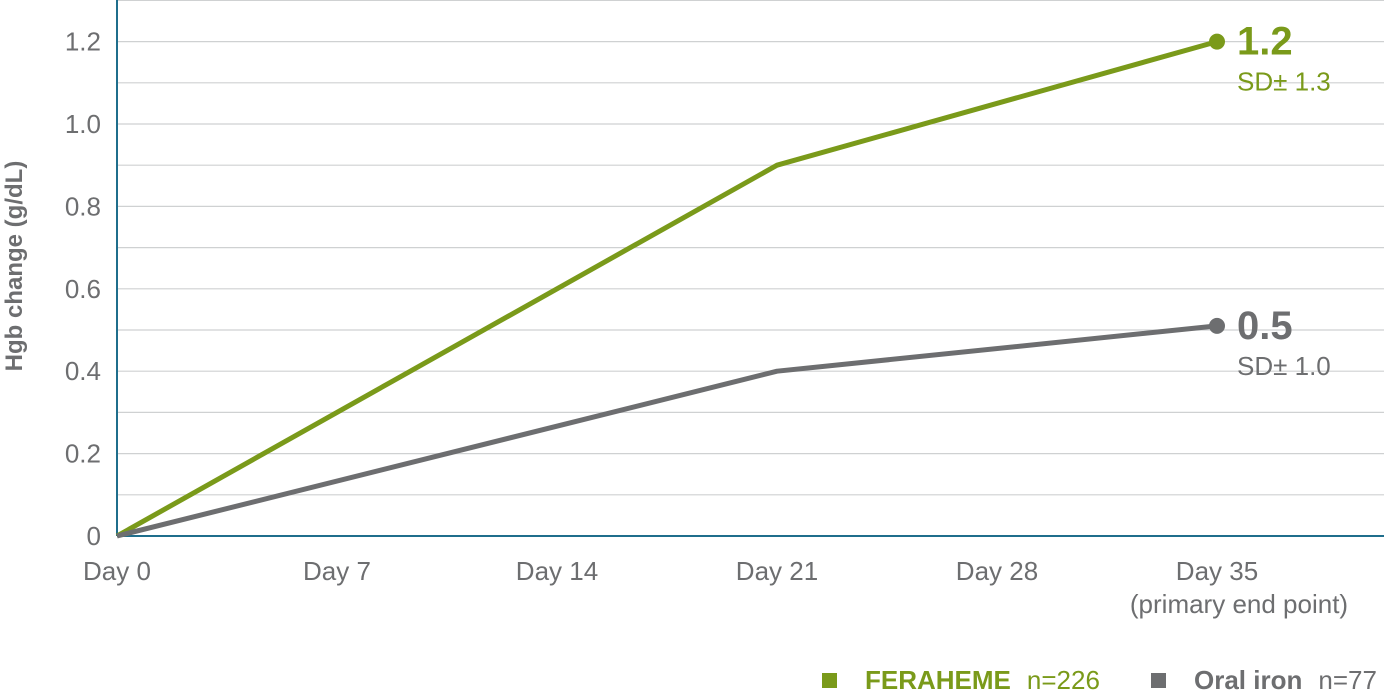 The height and width of the screenshot is (696, 1384). I want to click on x-tick-label: Day 28, so click(997, 571).